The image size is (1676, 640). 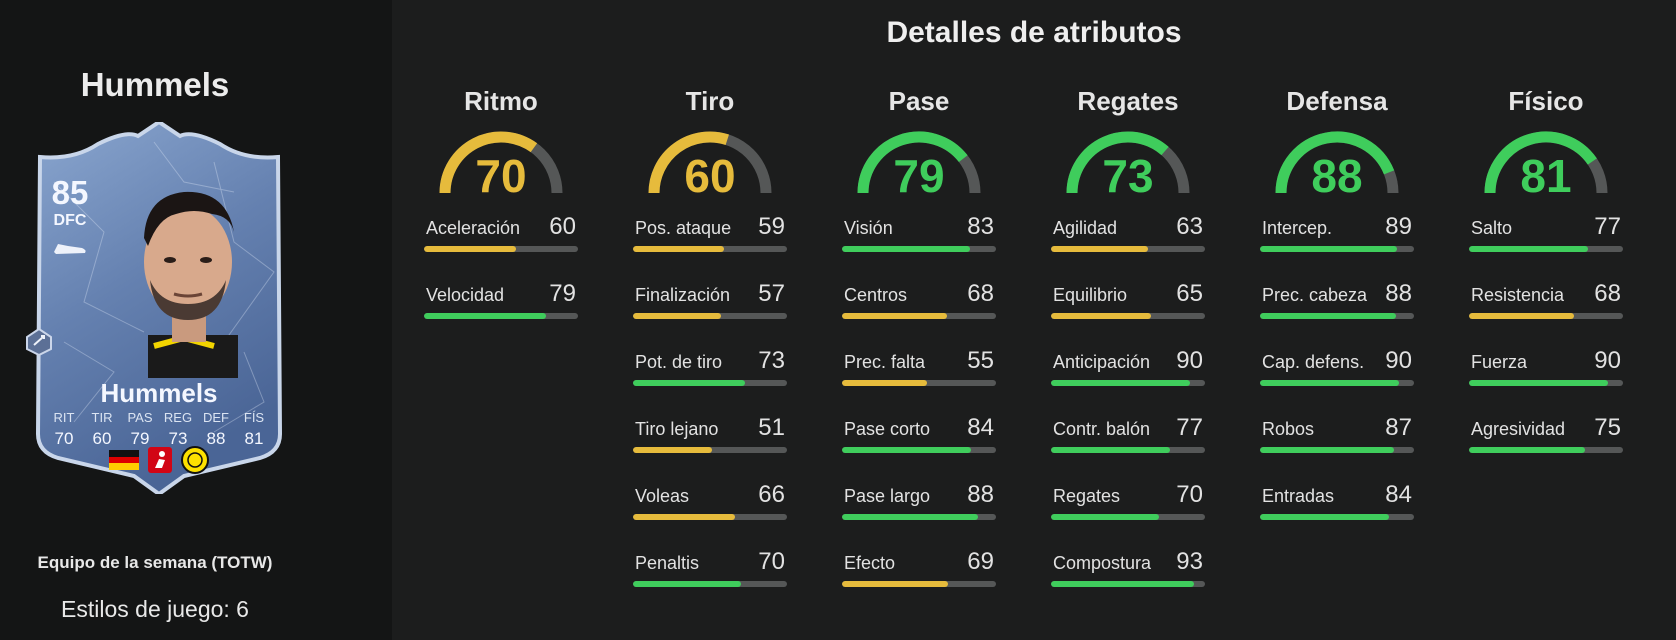 What do you see at coordinates (155, 609) in the screenshot?
I see `playstyles-count: Estilos de juego: 6` at bounding box center [155, 609].